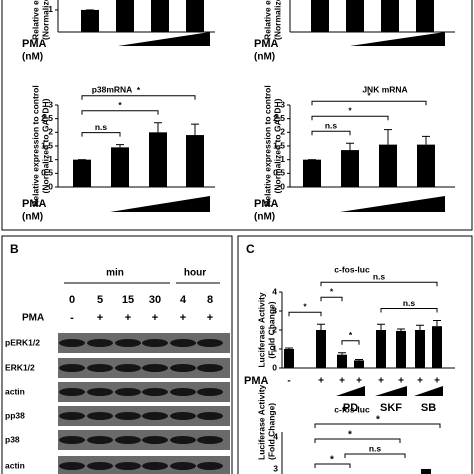  I want to click on time-label: 30, so click(155, 300).